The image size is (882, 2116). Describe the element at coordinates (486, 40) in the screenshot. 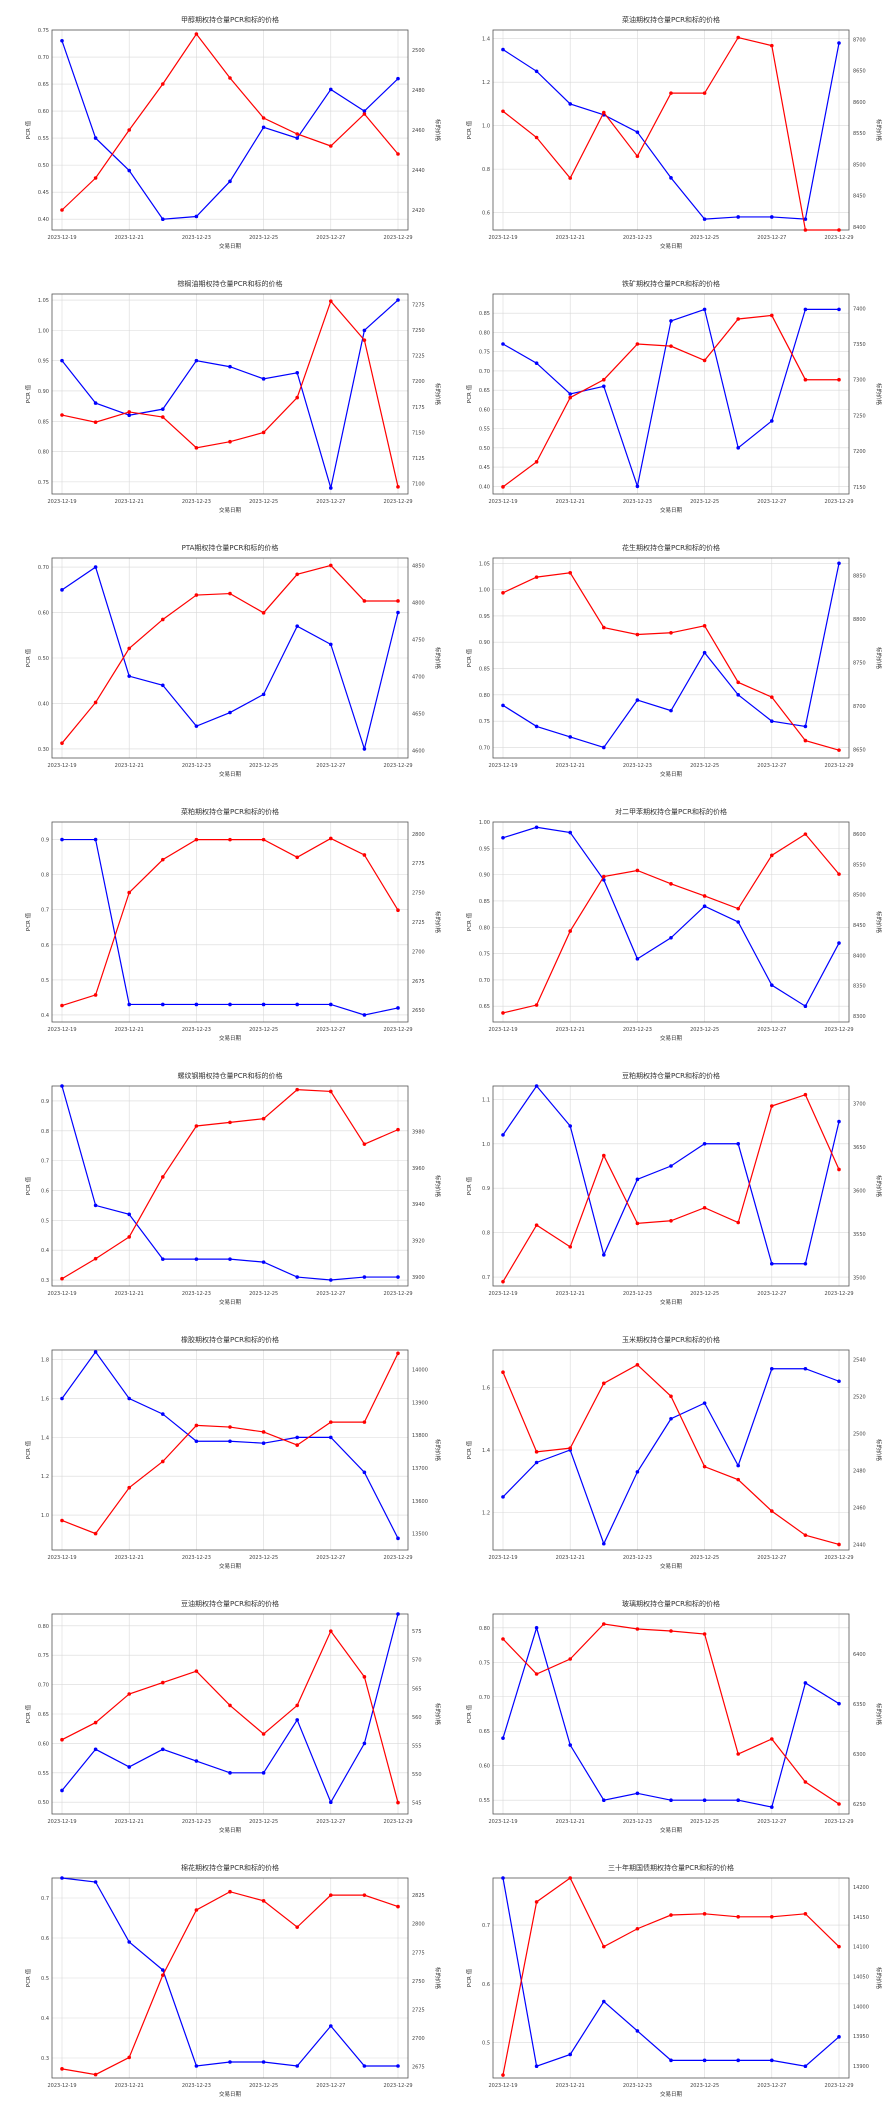

I see `y1-tick-label: 1.4` at that location.